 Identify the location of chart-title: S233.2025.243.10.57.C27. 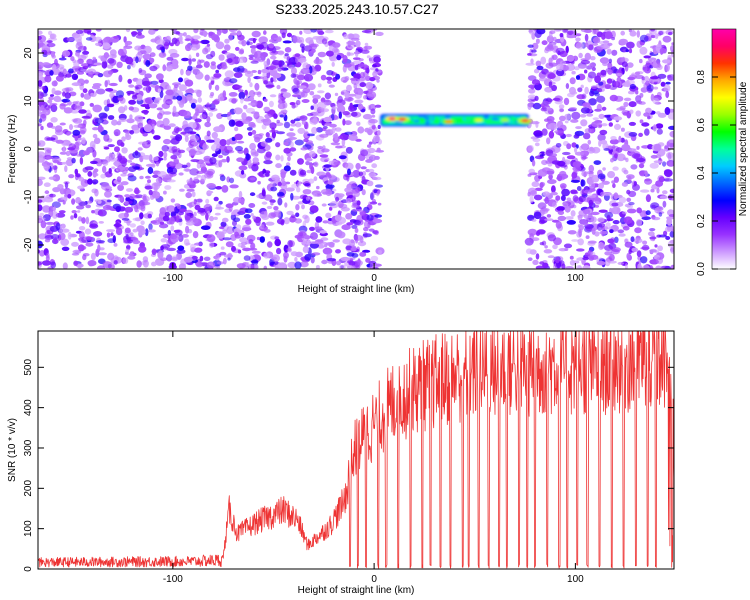
(357, 9).